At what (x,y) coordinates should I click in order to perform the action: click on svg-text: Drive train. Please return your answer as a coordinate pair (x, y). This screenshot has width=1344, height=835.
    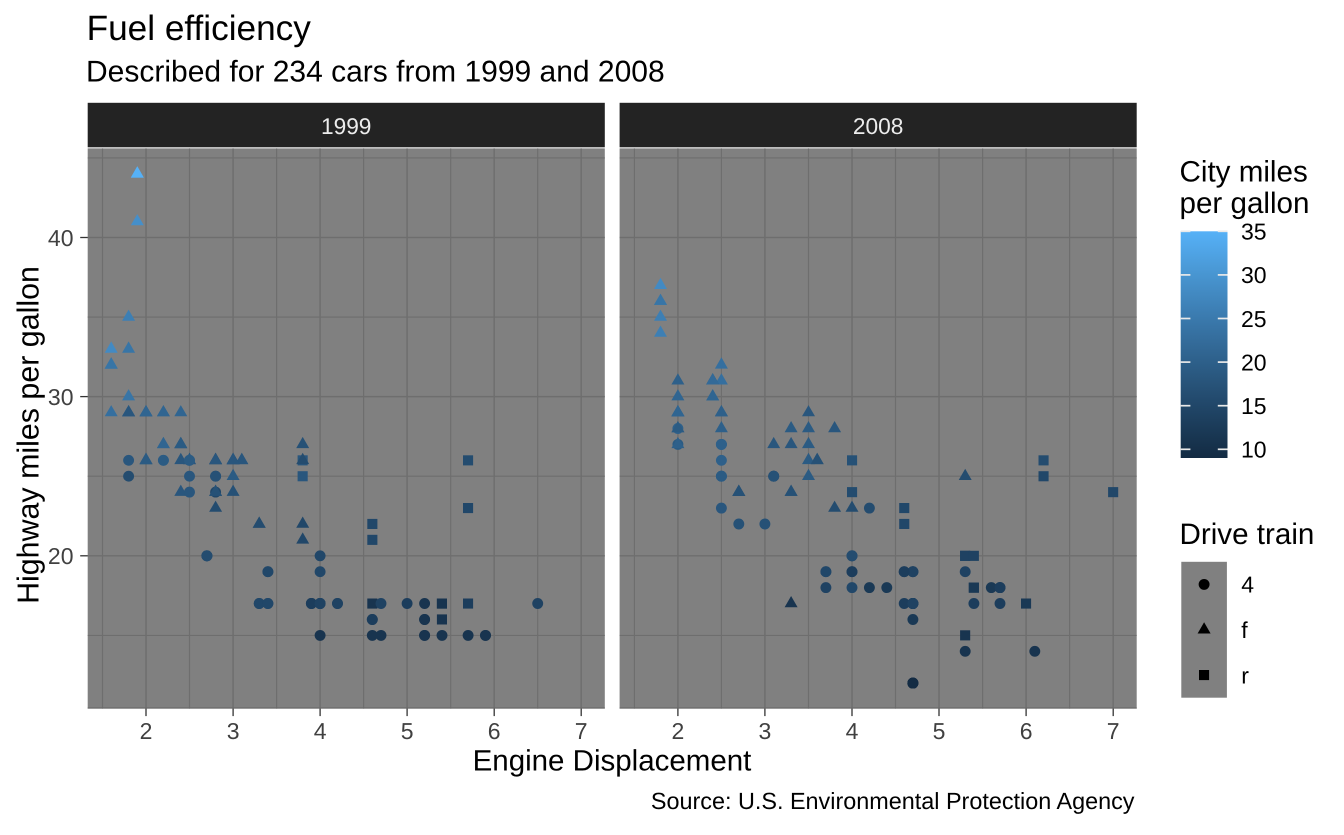
    Looking at the image, I should click on (1247, 534).